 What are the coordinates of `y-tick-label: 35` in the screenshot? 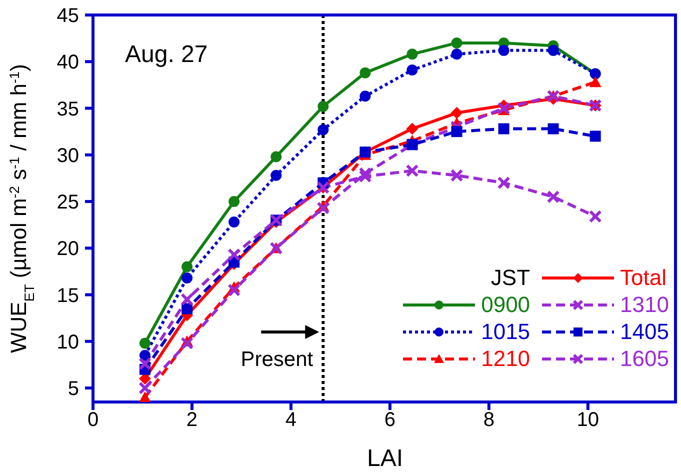 It's located at (67, 109).